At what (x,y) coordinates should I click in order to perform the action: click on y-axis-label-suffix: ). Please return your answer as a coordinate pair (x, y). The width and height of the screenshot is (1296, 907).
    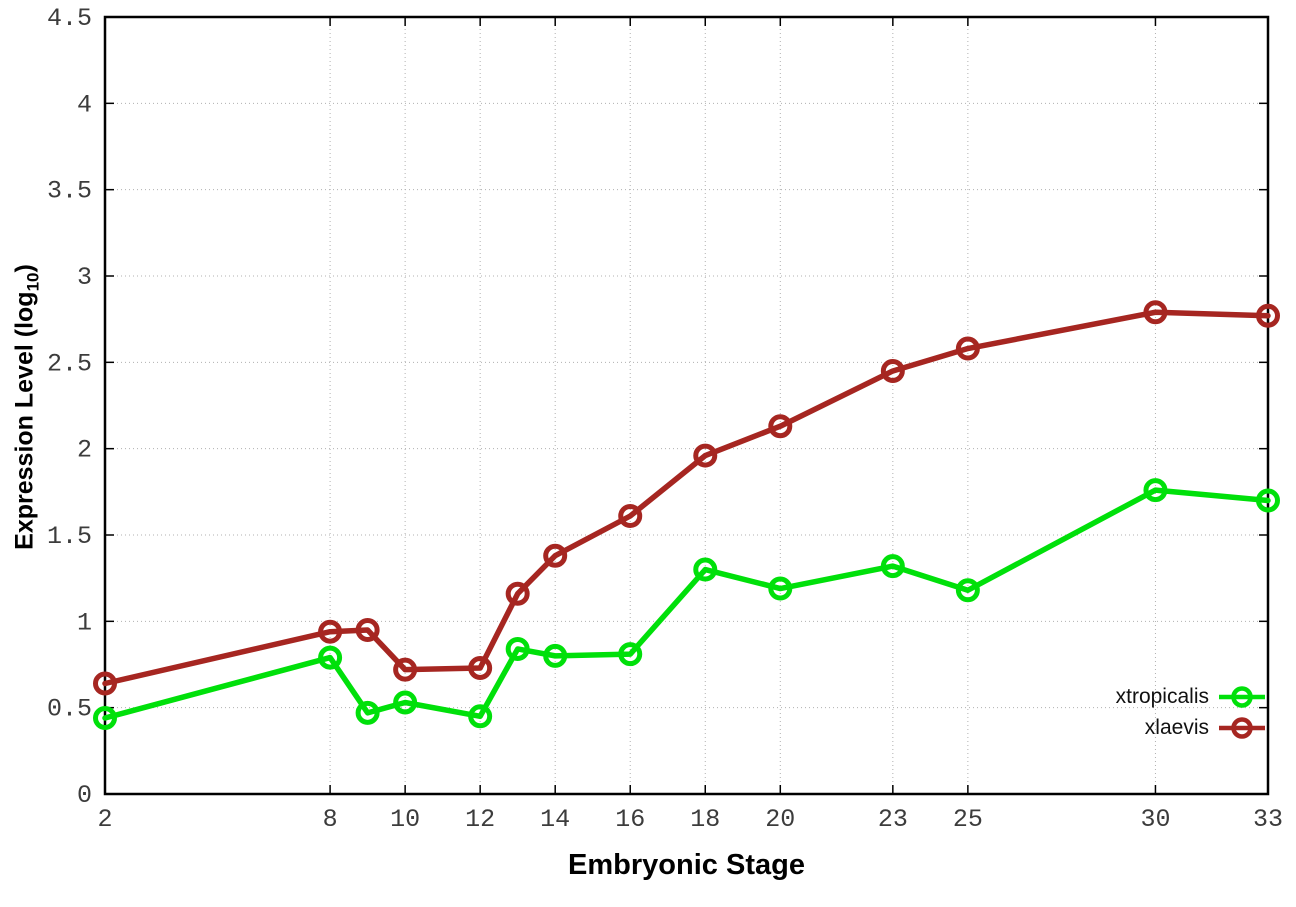
    Looking at the image, I should click on (24, 268).